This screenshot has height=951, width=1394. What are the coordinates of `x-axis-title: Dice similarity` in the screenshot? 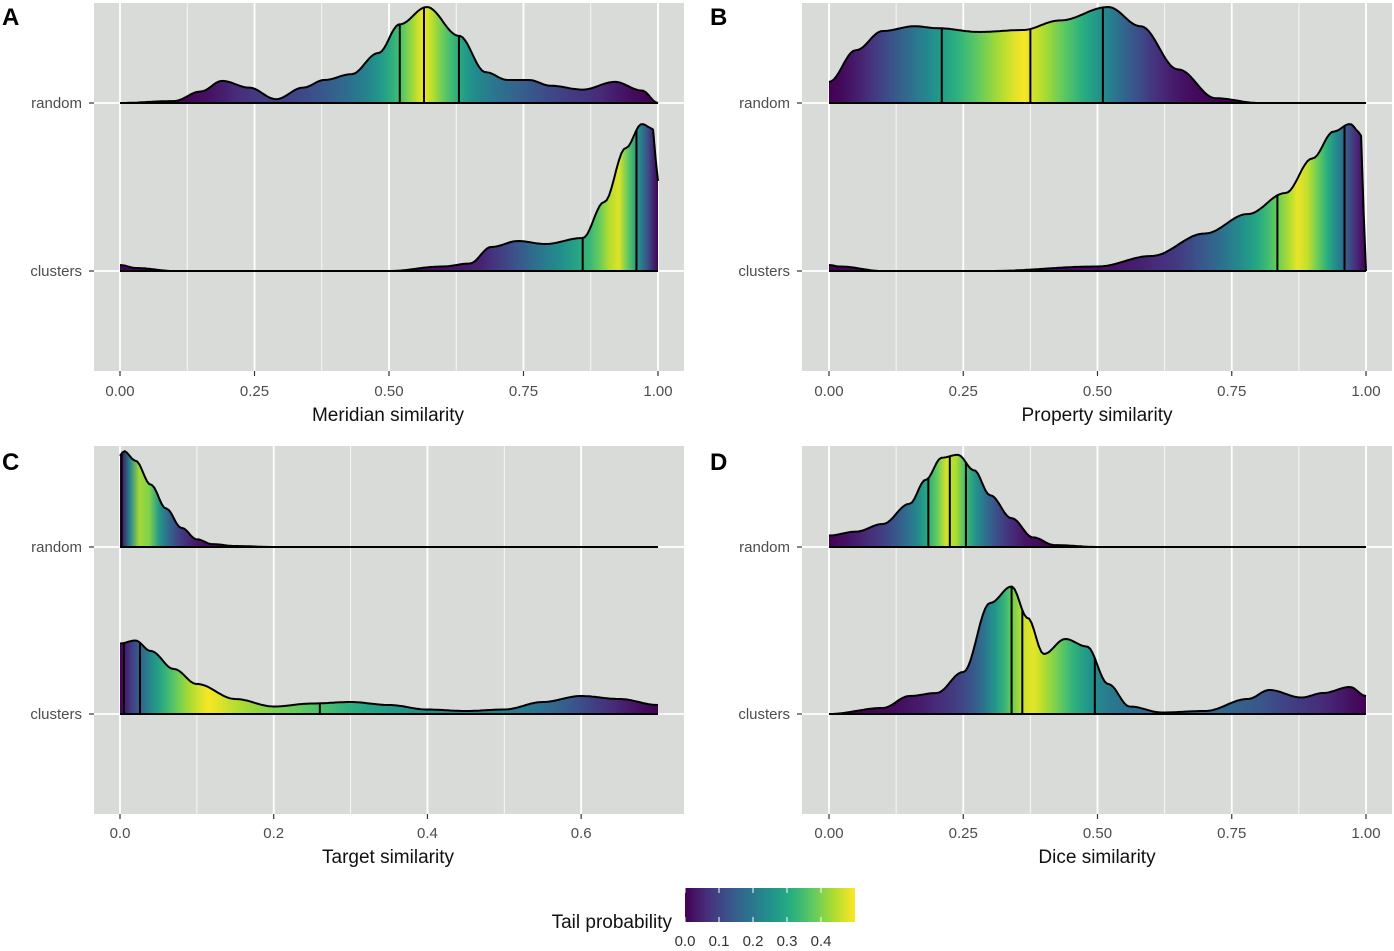 It's located at (1097, 857).